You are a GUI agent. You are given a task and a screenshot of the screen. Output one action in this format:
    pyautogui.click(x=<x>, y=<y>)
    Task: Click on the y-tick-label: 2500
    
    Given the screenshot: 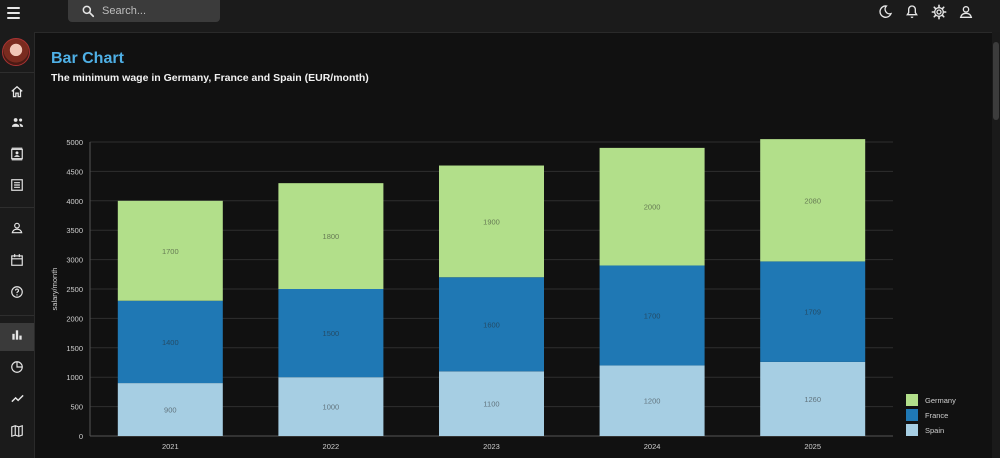 What is the action you would take?
    pyautogui.click(x=74, y=289)
    